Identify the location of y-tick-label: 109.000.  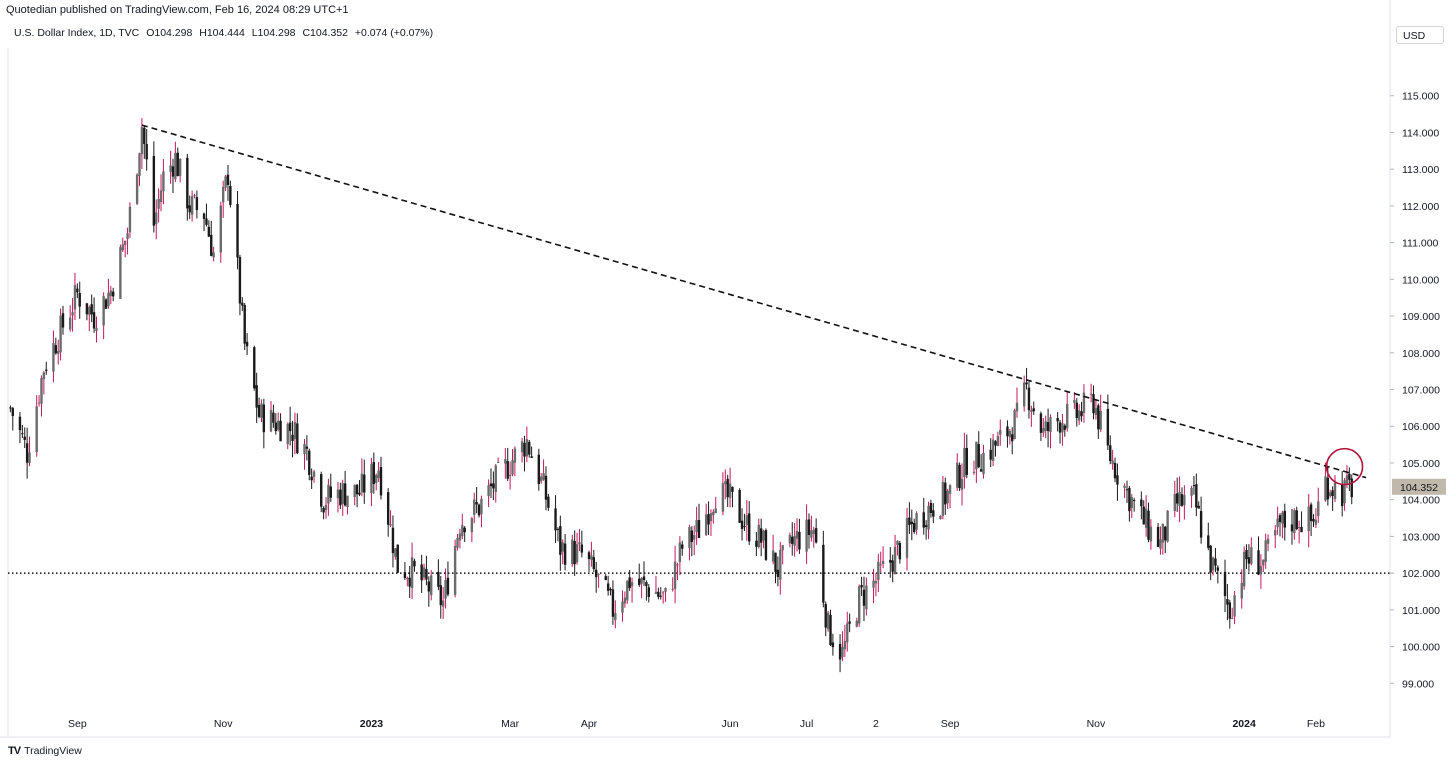
(1421, 317).